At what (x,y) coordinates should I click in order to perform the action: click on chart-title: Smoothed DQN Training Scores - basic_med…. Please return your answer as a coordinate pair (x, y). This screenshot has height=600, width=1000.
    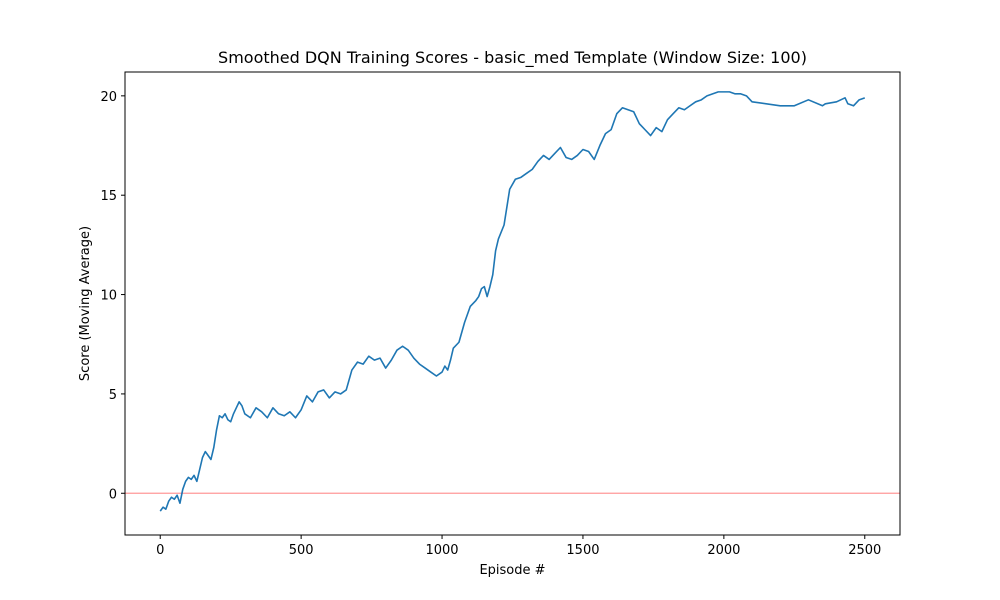
    Looking at the image, I should click on (512, 58).